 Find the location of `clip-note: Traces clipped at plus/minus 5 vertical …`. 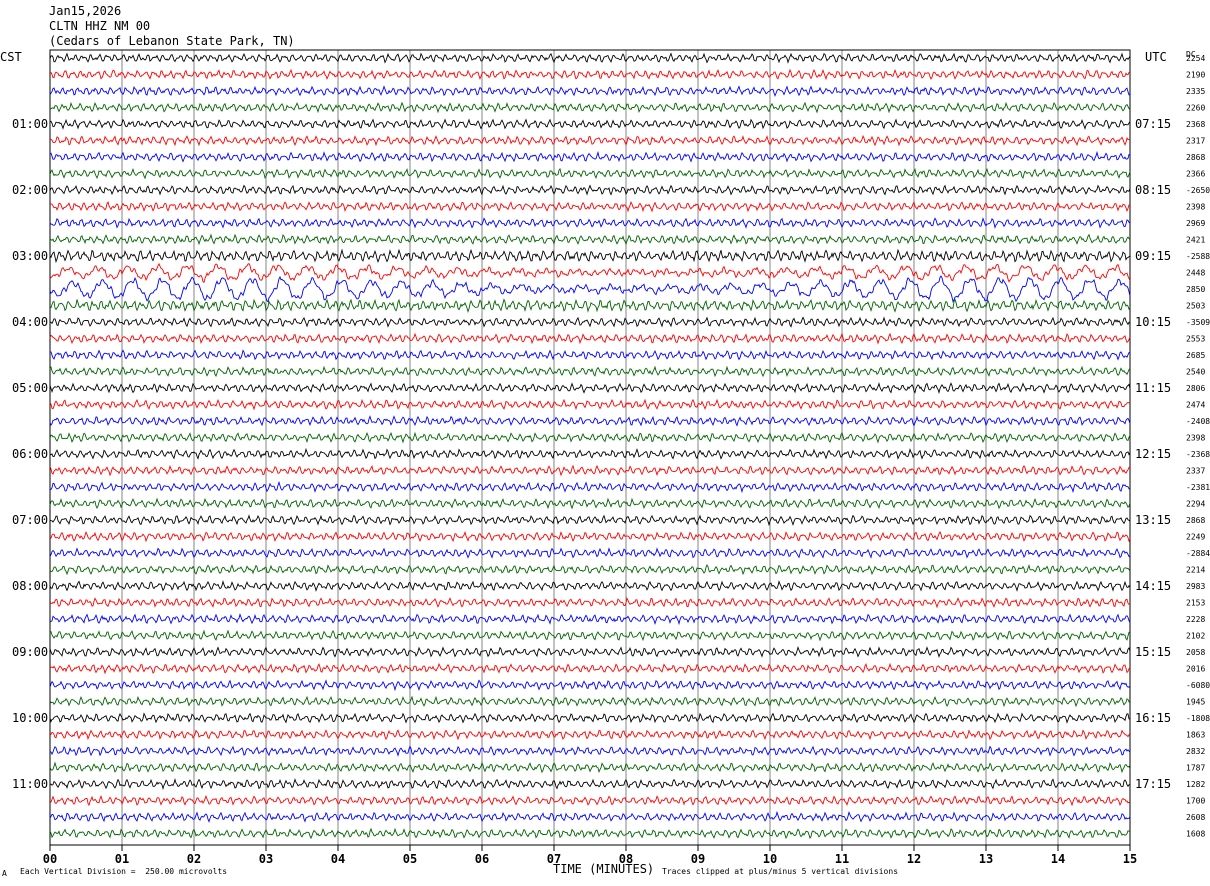

clip-note: Traces clipped at plus/minus 5 vertical … is located at coordinates (780, 871).